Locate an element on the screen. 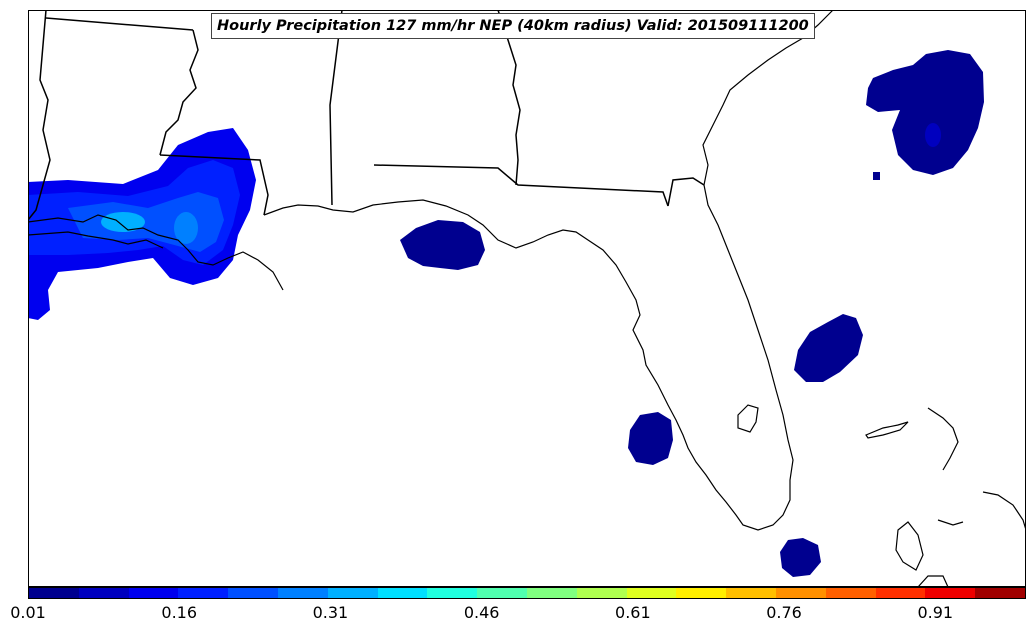 This screenshot has width=1036, height=633. colorbar-tick-label: 0.61 is located at coordinates (633, 612).